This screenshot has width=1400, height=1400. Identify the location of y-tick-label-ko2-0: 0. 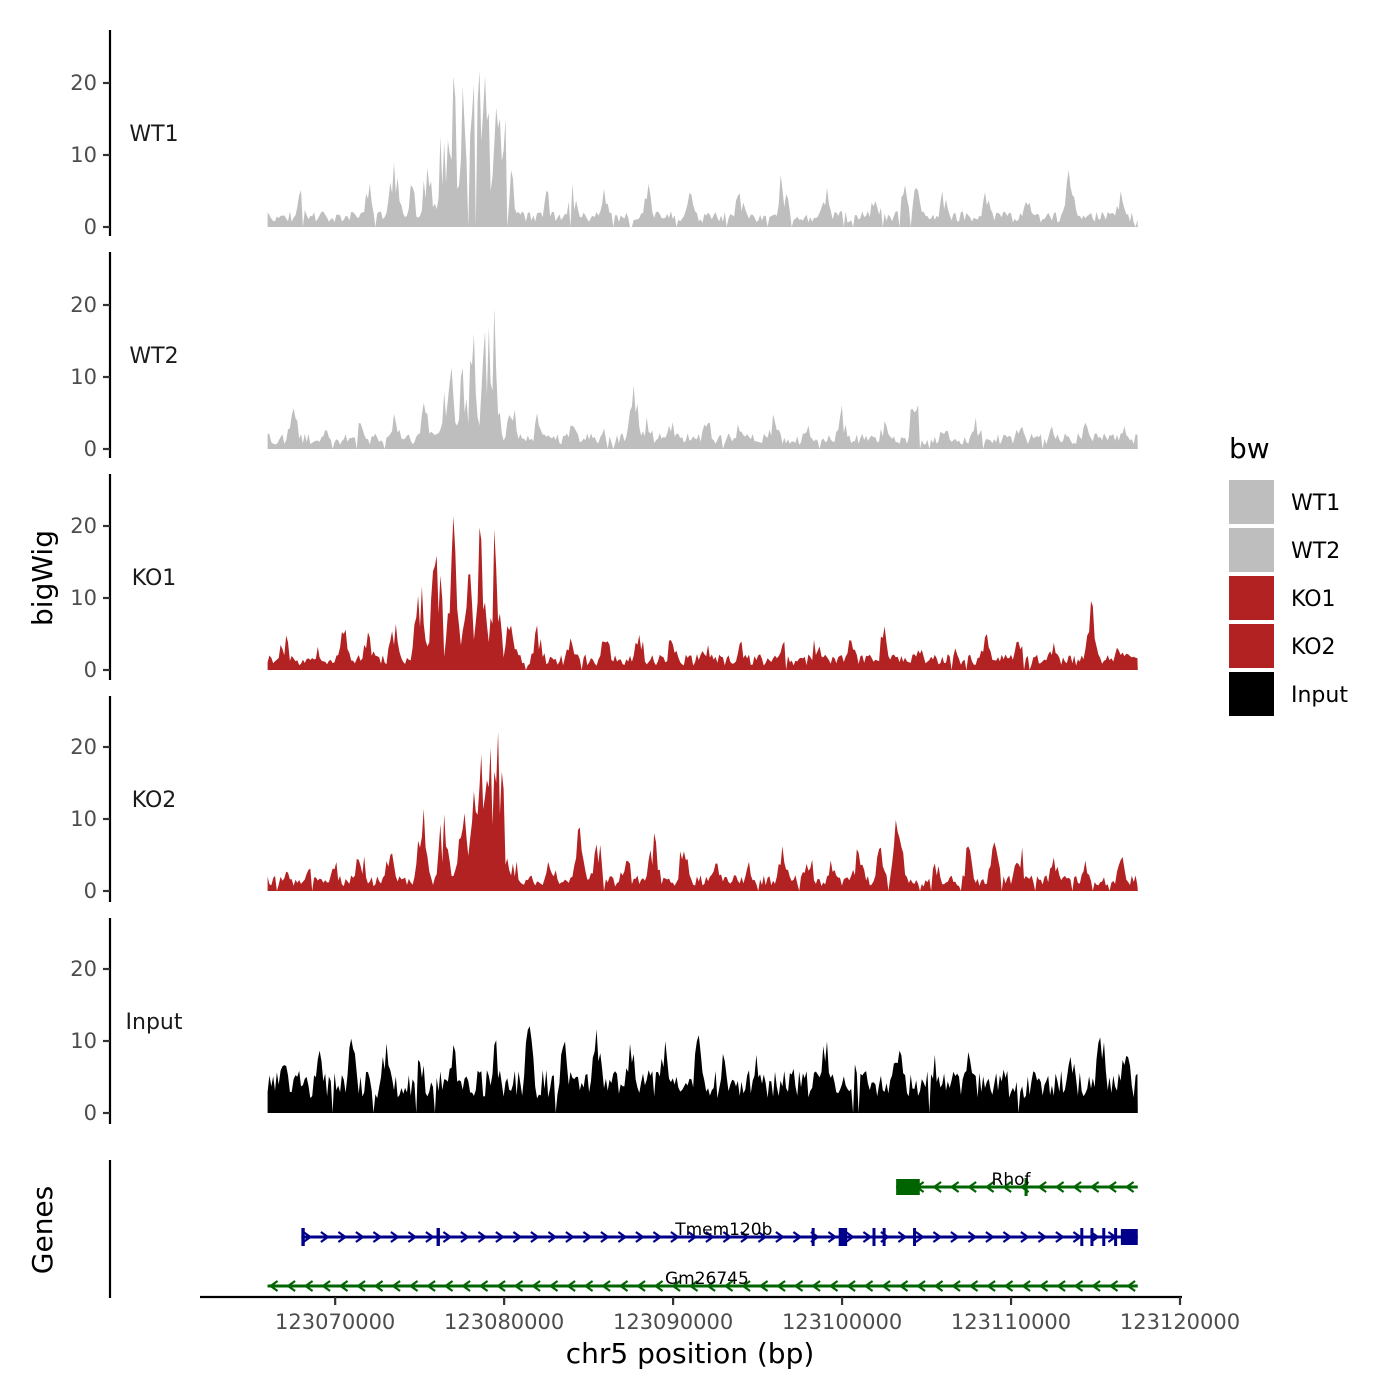
(90, 891).